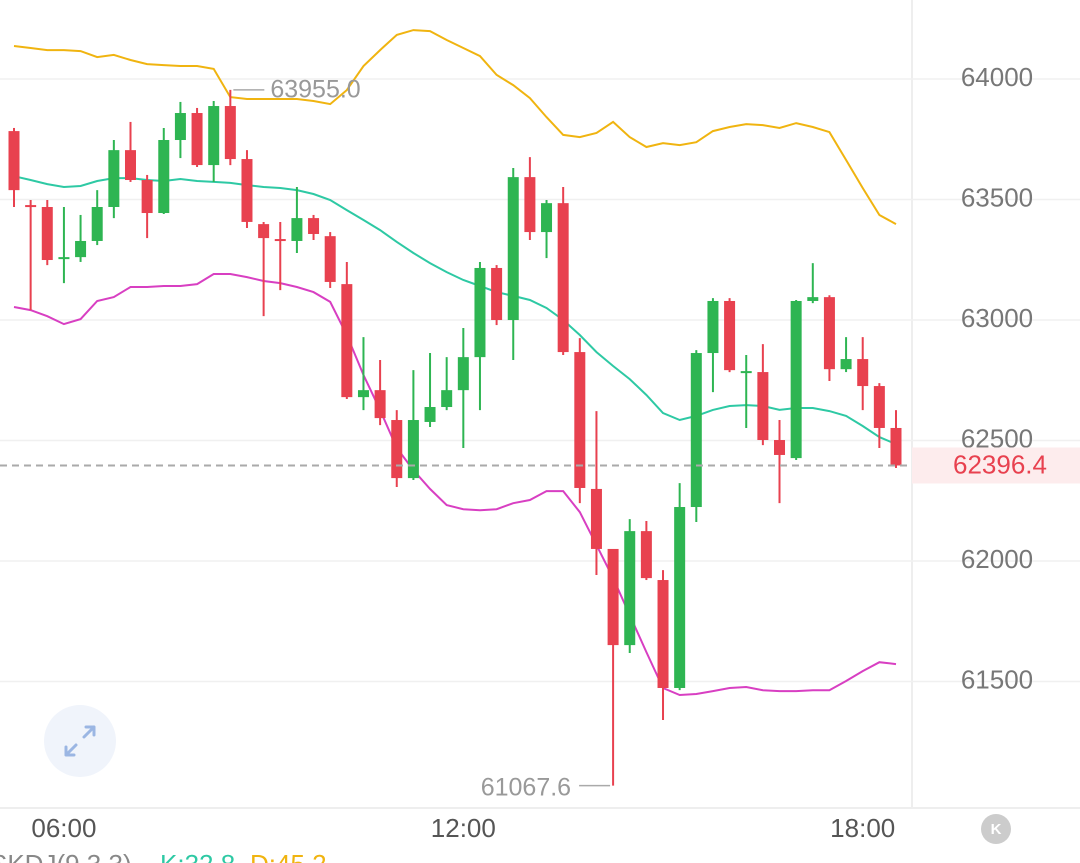 The image size is (1080, 863). What do you see at coordinates (315, 89) in the screenshot?
I see `max-label: 63955.0` at bounding box center [315, 89].